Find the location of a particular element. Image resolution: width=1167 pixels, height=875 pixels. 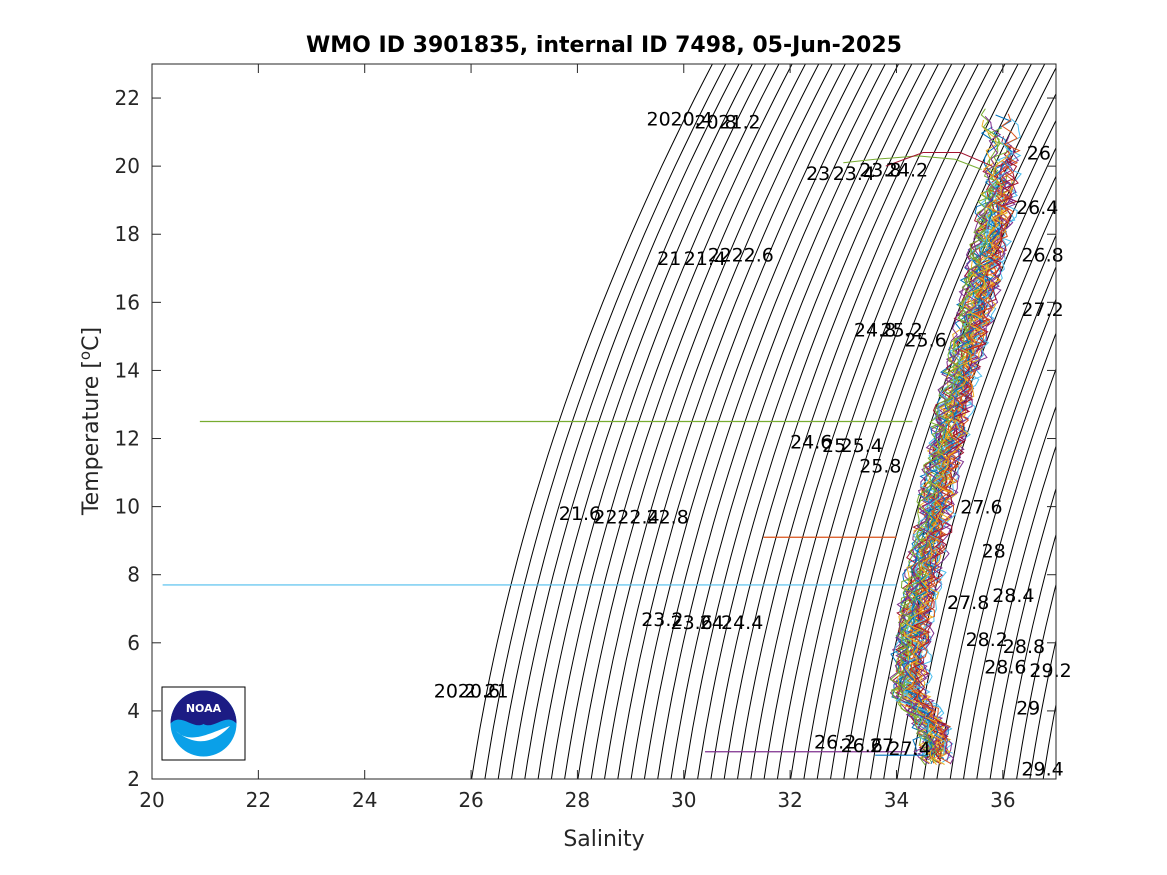

contour-label: 28.2 is located at coordinates (987, 640).